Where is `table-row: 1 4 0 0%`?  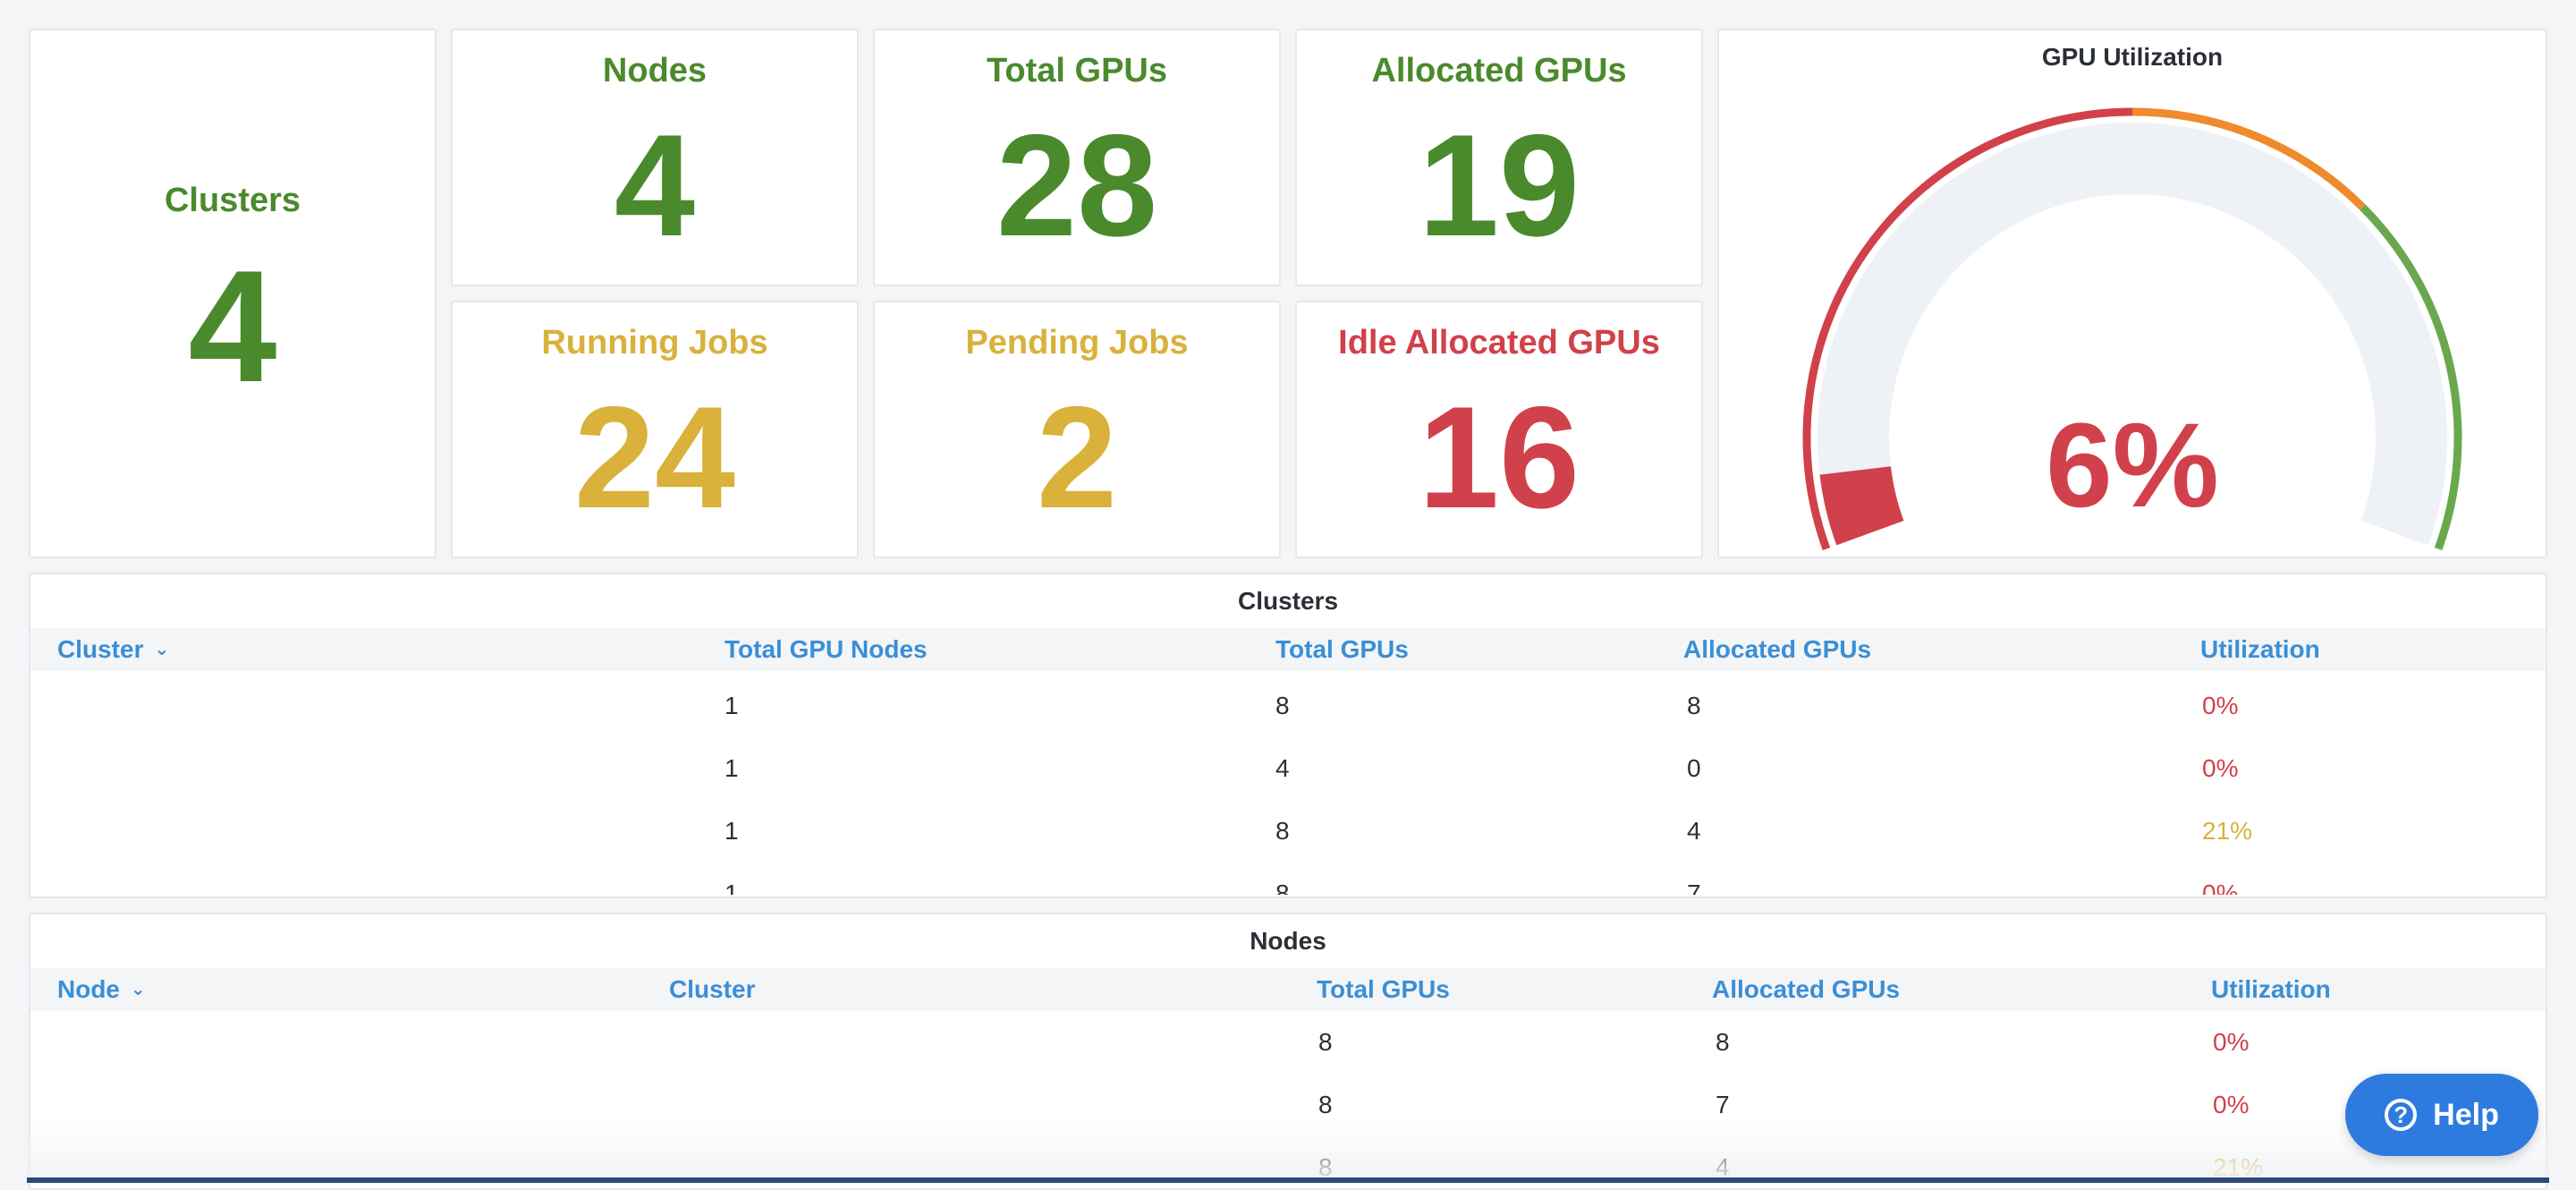 table-row: 1 4 0 0% is located at coordinates (1288, 768).